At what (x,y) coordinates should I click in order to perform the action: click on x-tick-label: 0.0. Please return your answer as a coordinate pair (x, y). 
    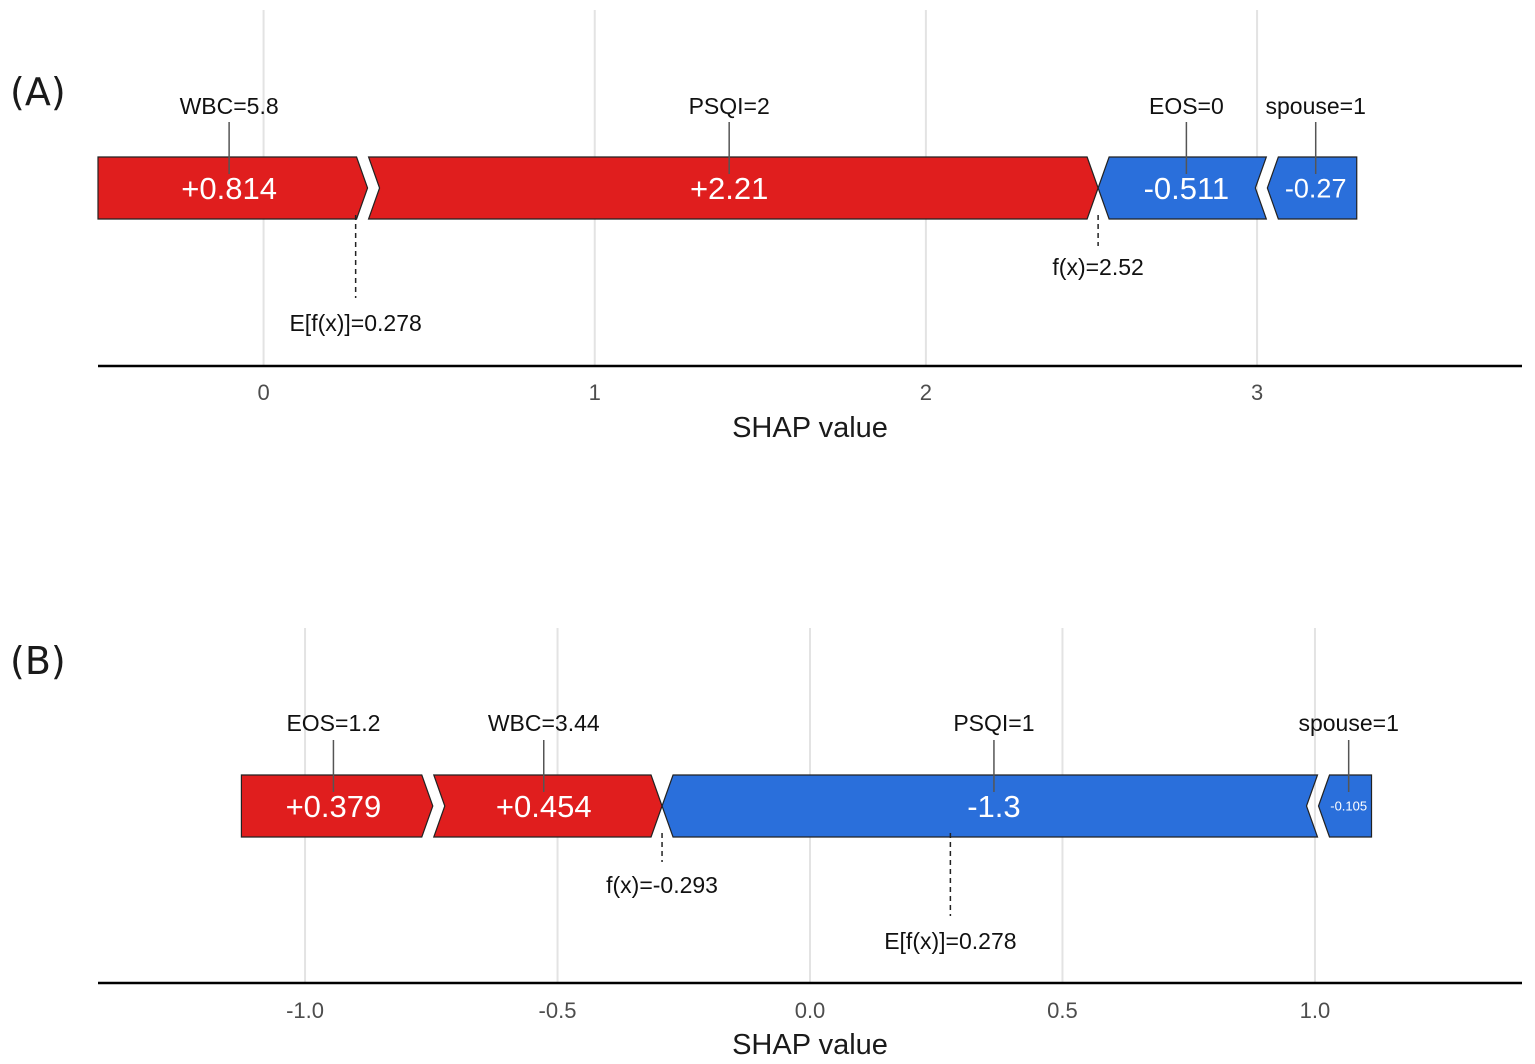
    Looking at the image, I should click on (810, 1010).